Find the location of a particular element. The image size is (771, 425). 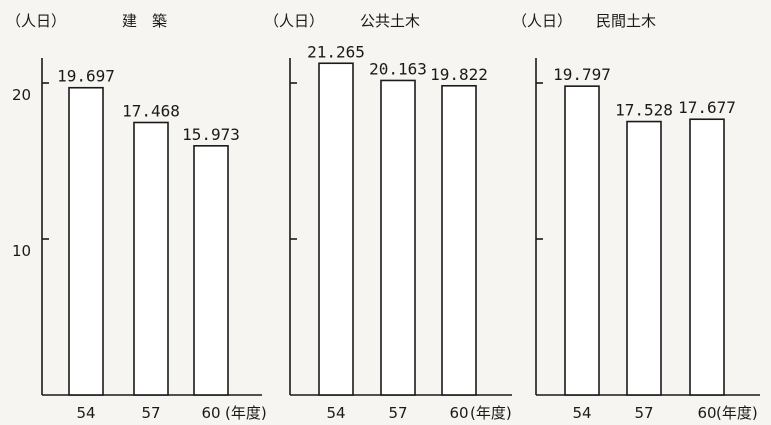

y-tick-label: 10 is located at coordinates (21, 251).